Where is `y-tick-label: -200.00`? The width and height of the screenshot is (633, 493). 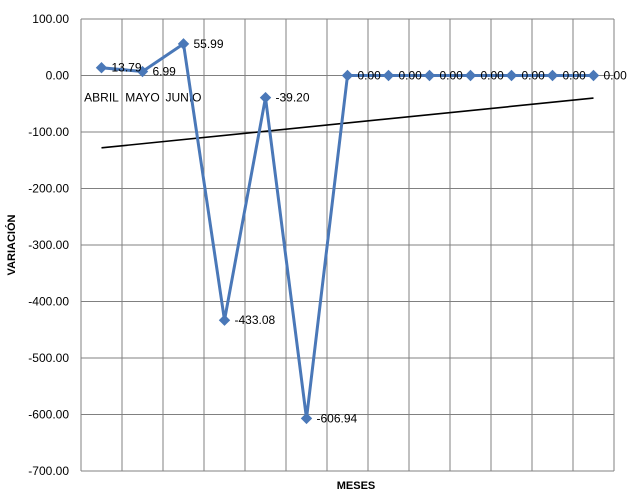 y-tick-label: -200.00 is located at coordinates (48, 189).